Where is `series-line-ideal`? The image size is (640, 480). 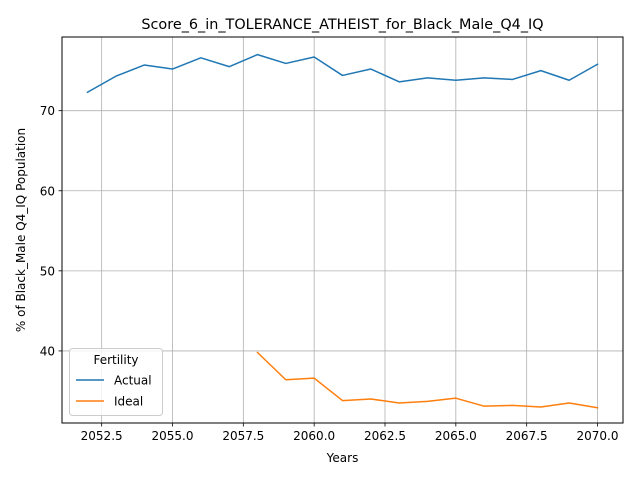 series-line-ideal is located at coordinates (427, 380).